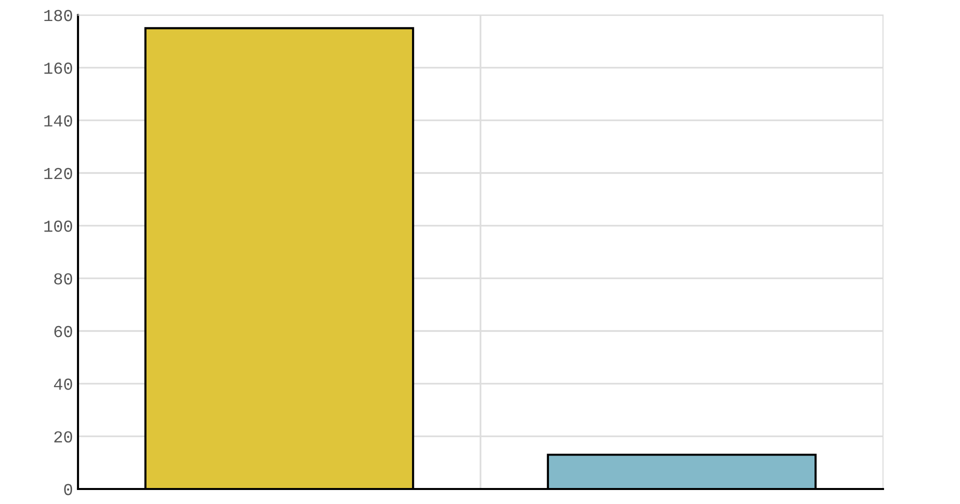 This screenshot has width=960, height=504. What do you see at coordinates (63, 437) in the screenshot?
I see `y-tick-label: 20` at bounding box center [63, 437].